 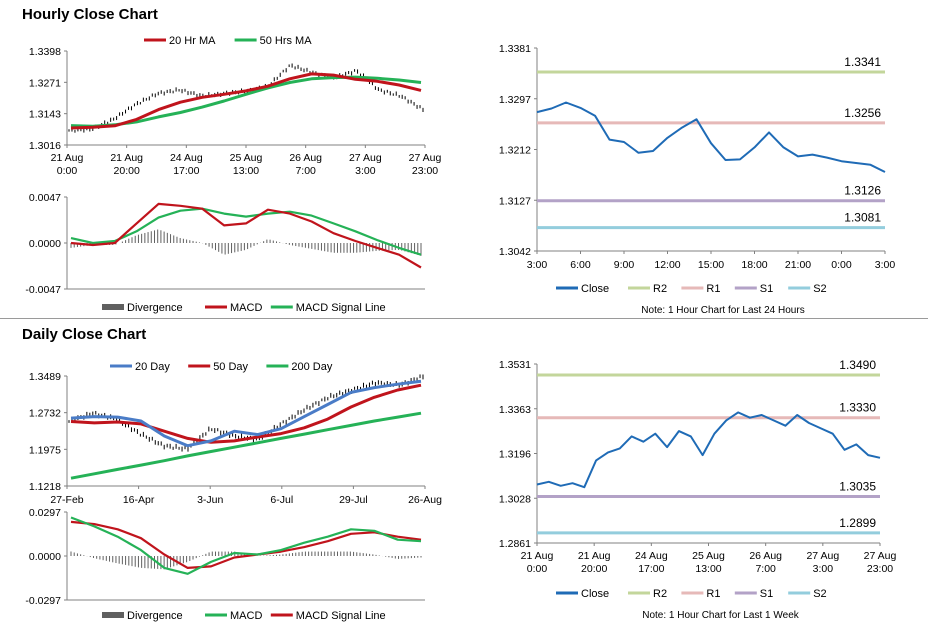 What do you see at coordinates (595, 594) in the screenshot?
I see `daily-levels-legend-label: Close` at bounding box center [595, 594].